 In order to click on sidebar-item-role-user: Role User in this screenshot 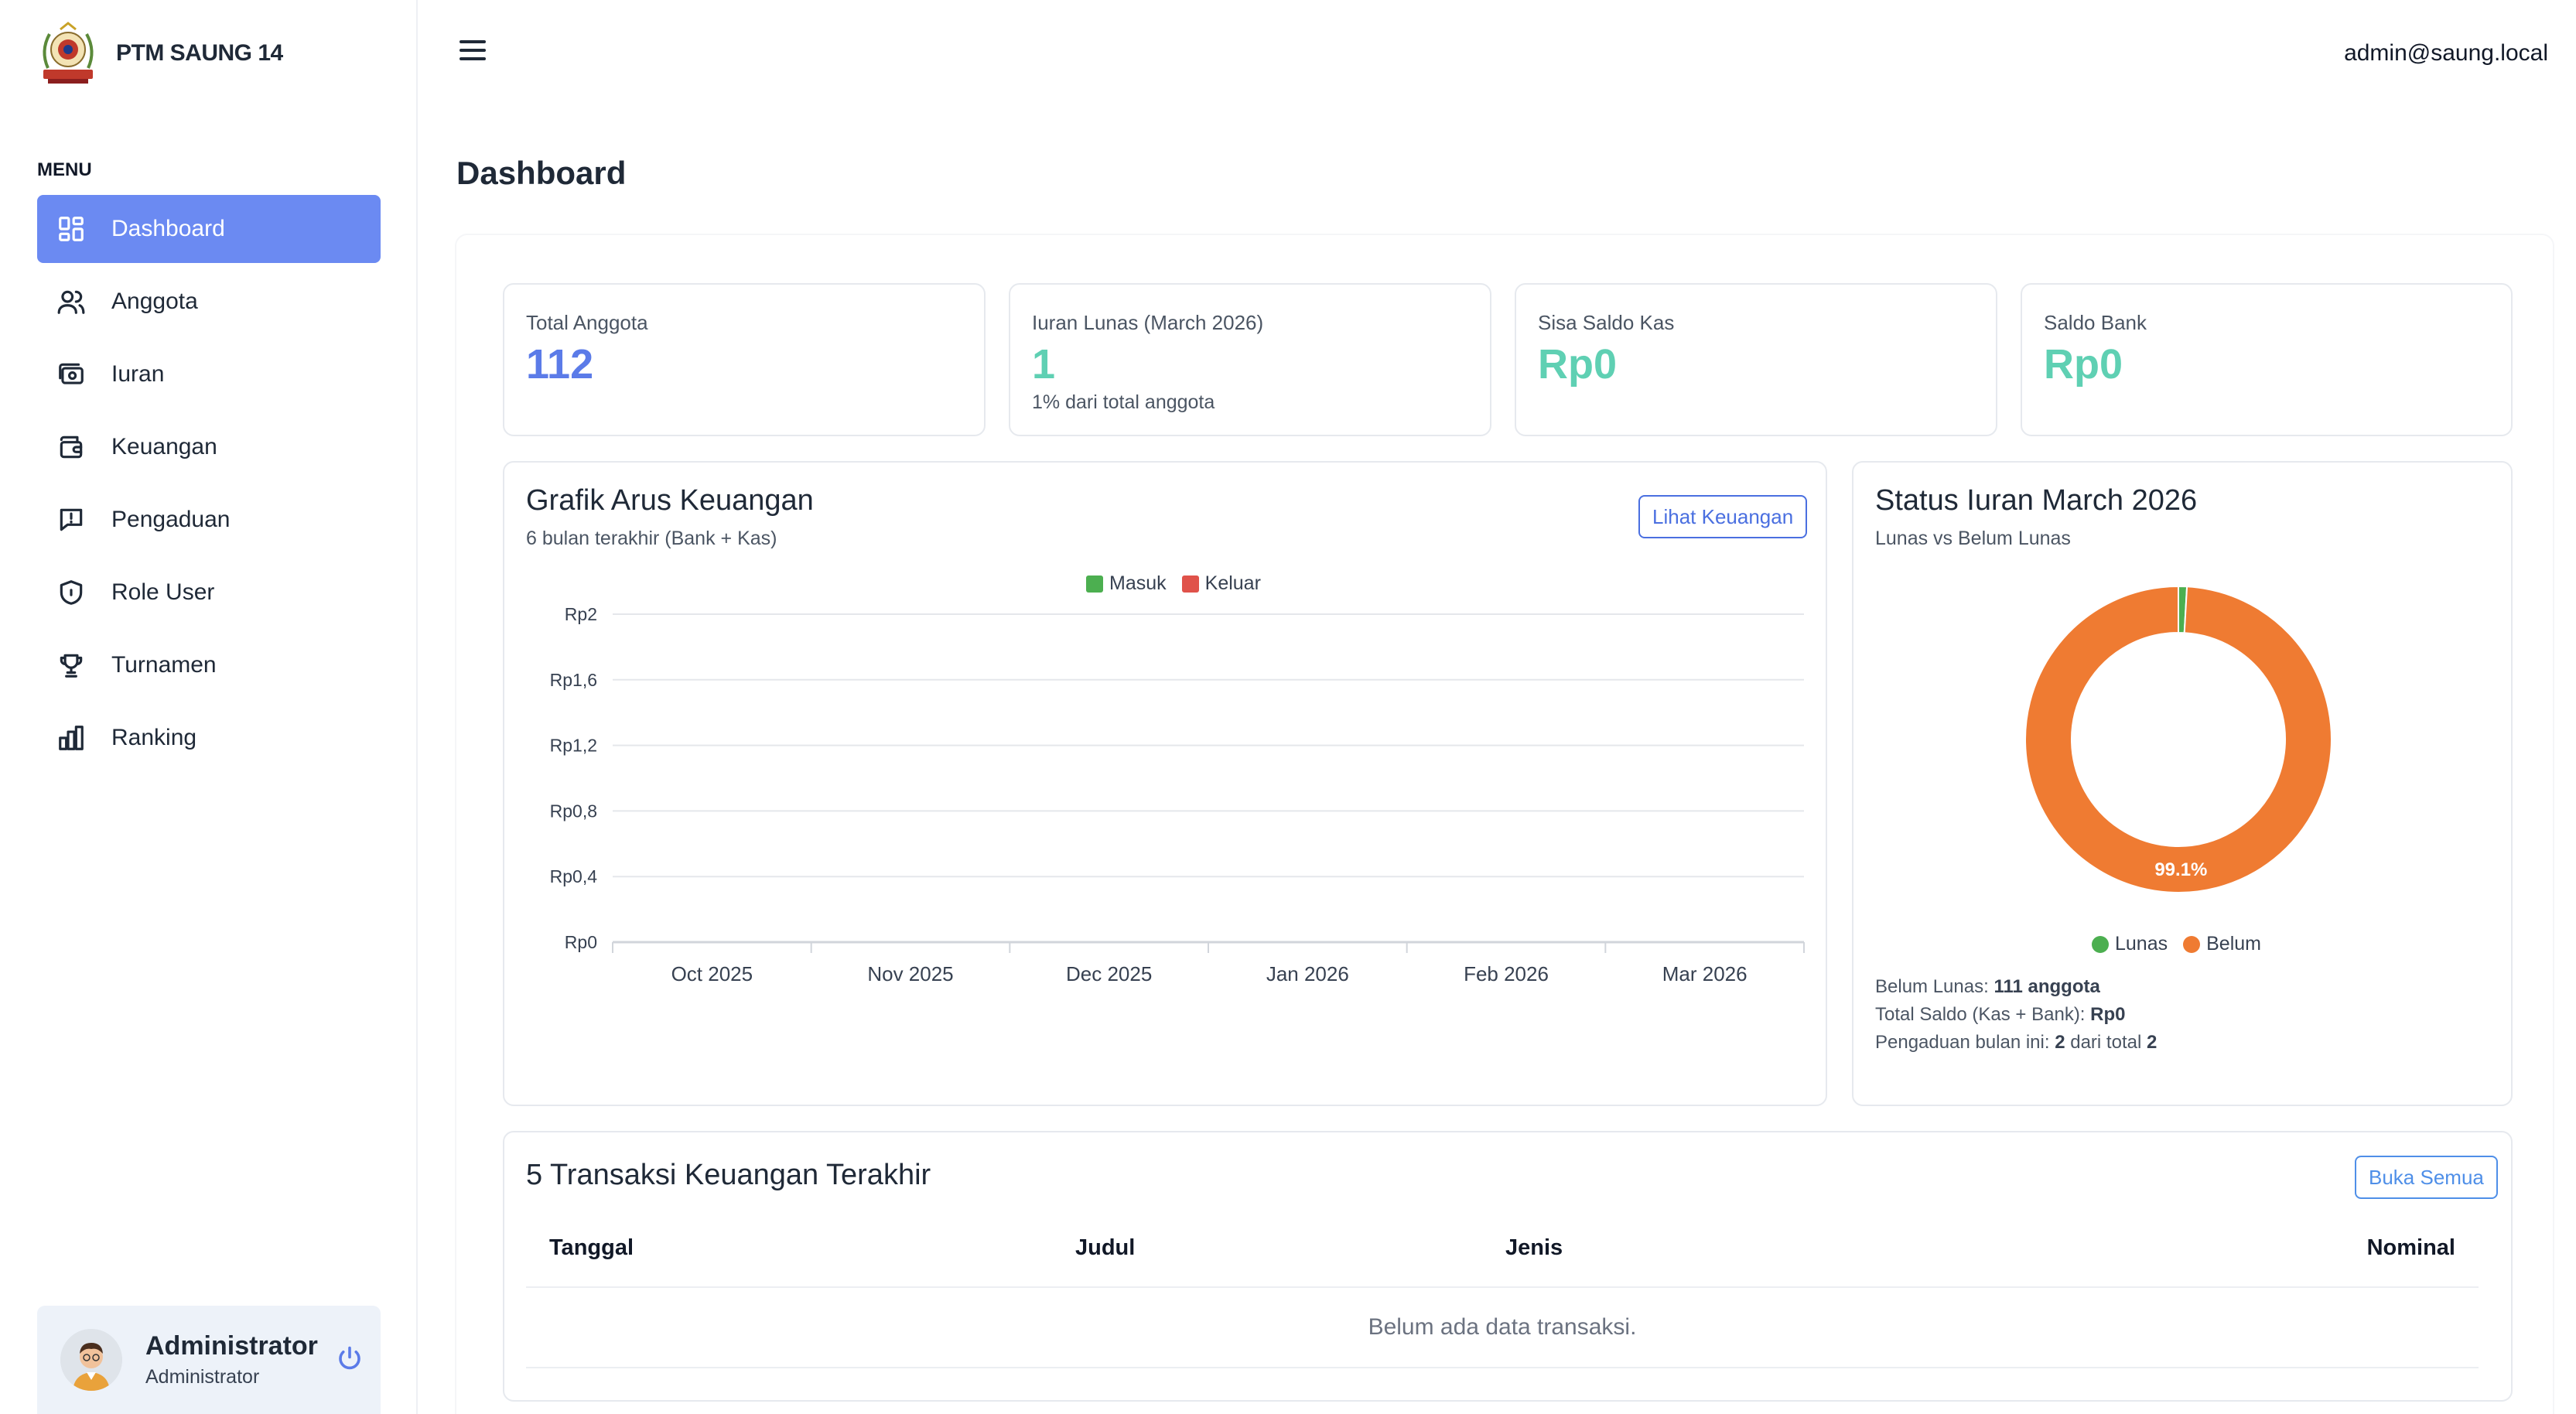, I will do `click(209, 592)`.